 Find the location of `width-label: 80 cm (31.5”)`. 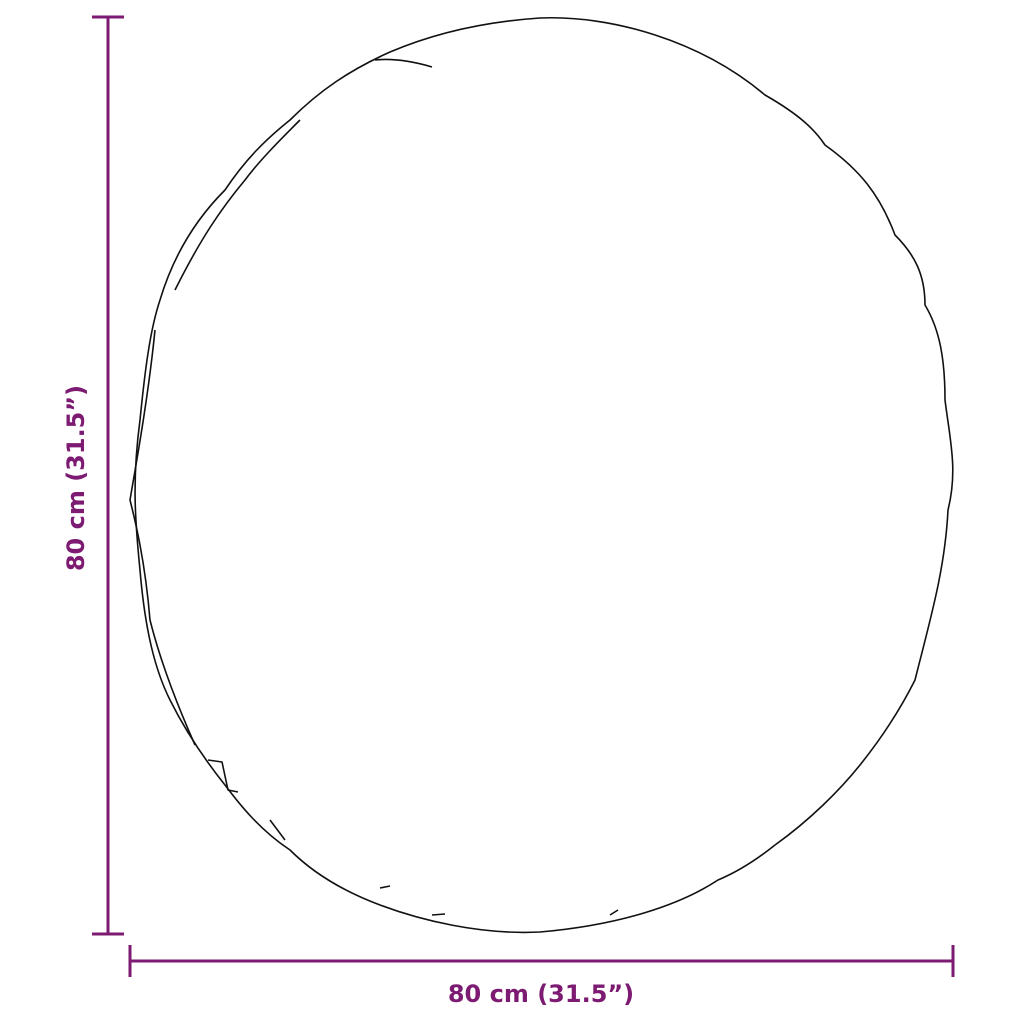

width-label: 80 cm (31.5”) is located at coordinates (541, 994).